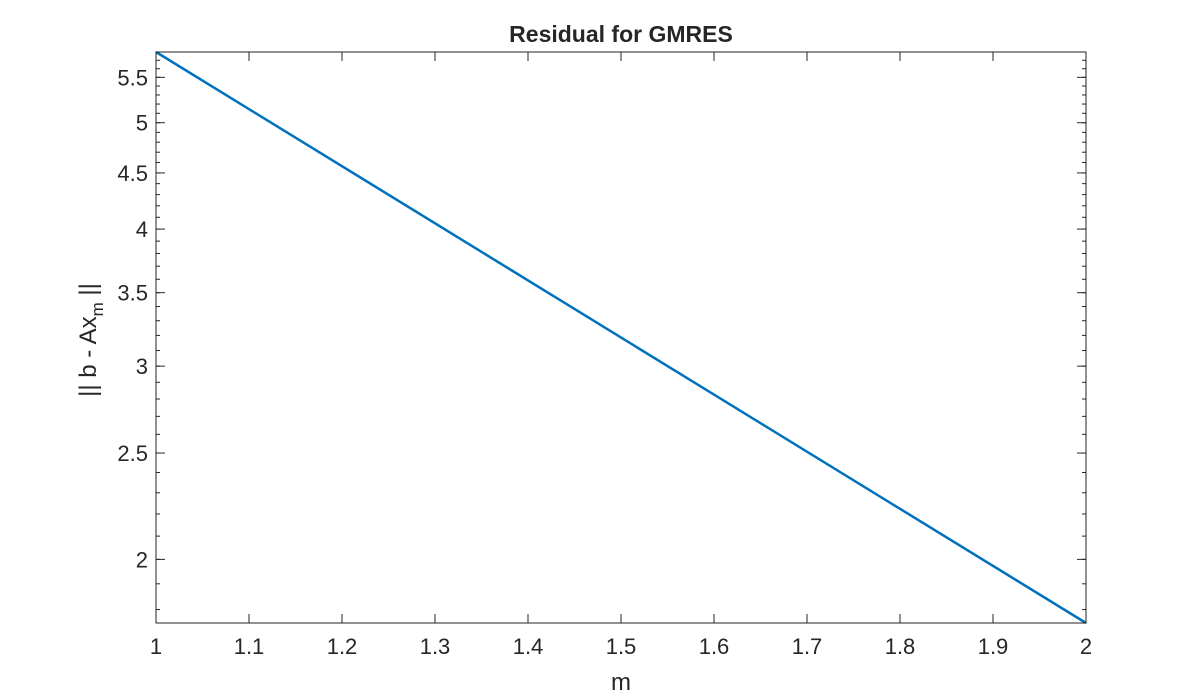 The height and width of the screenshot is (700, 1200). What do you see at coordinates (714, 646) in the screenshot?
I see `x-tick-label: 1.6` at bounding box center [714, 646].